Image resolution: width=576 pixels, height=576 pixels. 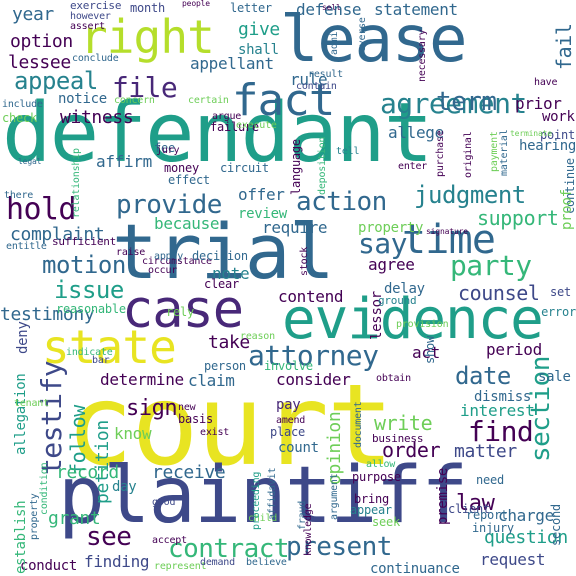 What do you see at coordinates (225, 366) in the screenshot?
I see `word-person: person` at bounding box center [225, 366].